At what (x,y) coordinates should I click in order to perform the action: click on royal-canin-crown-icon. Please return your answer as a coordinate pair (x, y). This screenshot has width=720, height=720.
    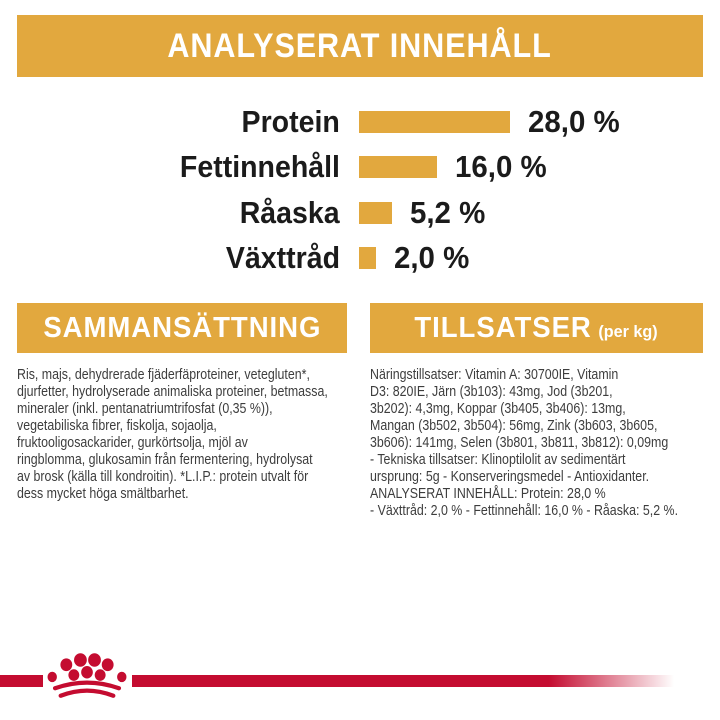
    Looking at the image, I should click on (87, 675).